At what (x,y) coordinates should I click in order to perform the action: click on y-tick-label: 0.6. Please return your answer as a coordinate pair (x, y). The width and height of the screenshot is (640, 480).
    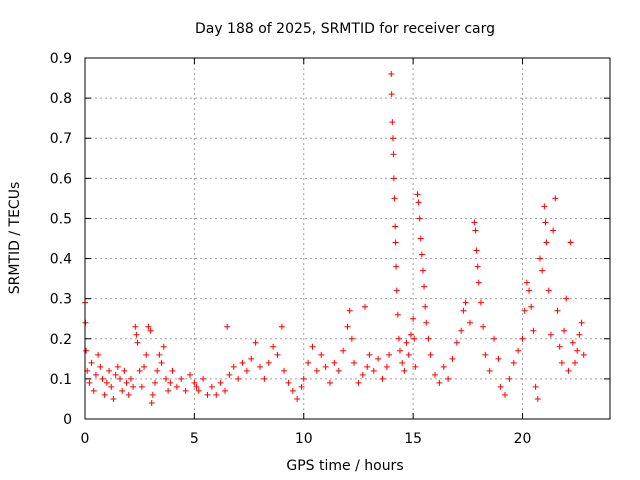
    Looking at the image, I should click on (61, 179).